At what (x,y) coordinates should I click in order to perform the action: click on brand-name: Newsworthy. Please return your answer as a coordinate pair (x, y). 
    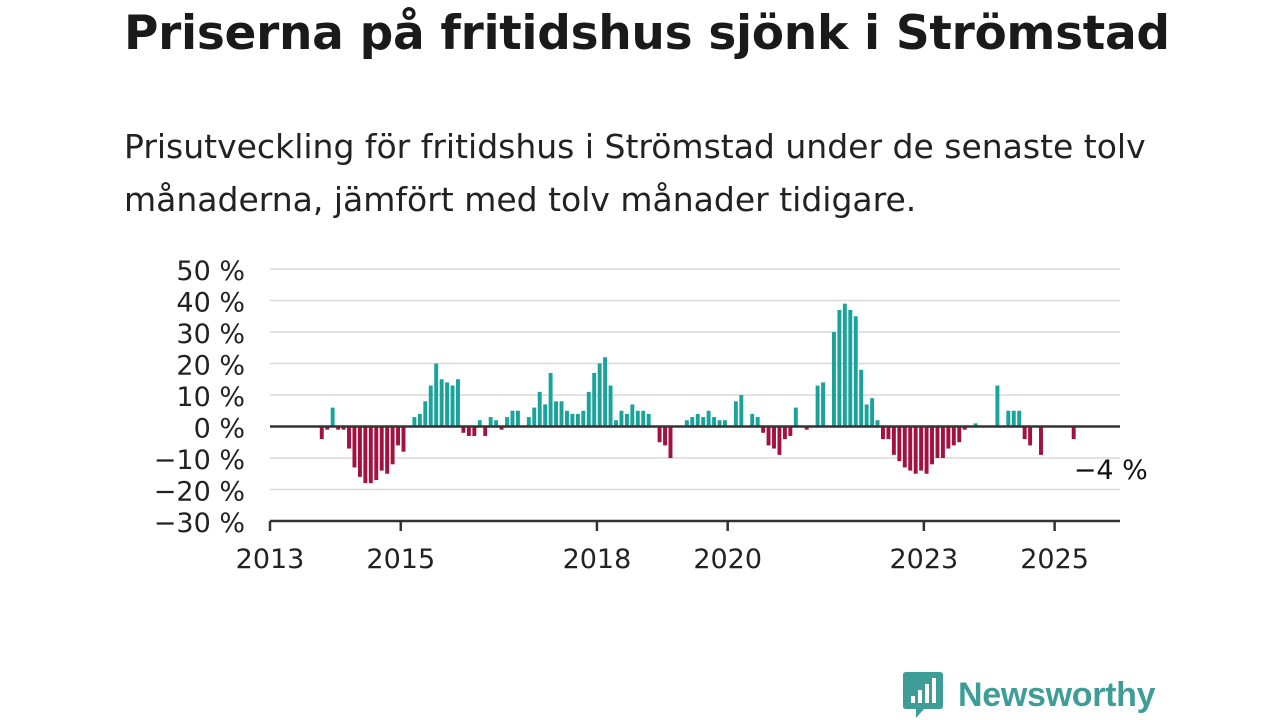
    Looking at the image, I should click on (1057, 694).